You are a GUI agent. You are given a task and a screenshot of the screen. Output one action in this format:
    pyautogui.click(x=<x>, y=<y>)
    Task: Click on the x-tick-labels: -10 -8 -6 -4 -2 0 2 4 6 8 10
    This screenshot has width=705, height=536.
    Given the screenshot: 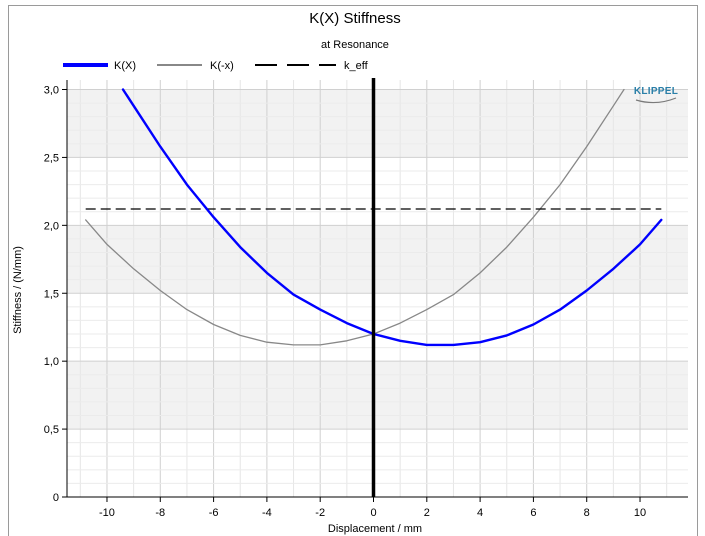 What is the action you would take?
    pyautogui.click(x=372, y=508)
    